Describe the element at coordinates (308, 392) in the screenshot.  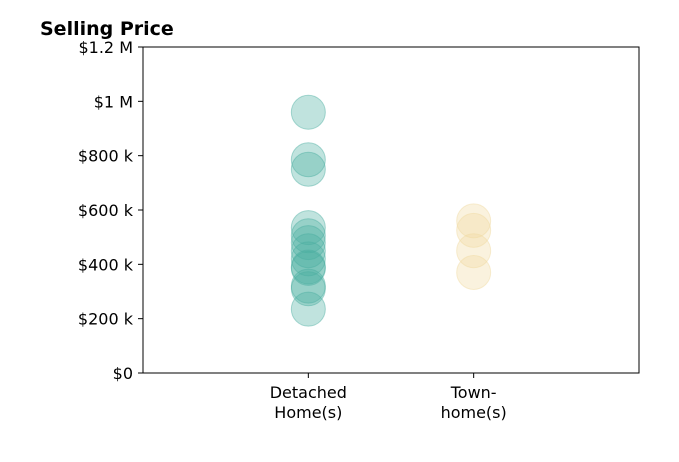
I see `x-tick-label: Detached` at that location.